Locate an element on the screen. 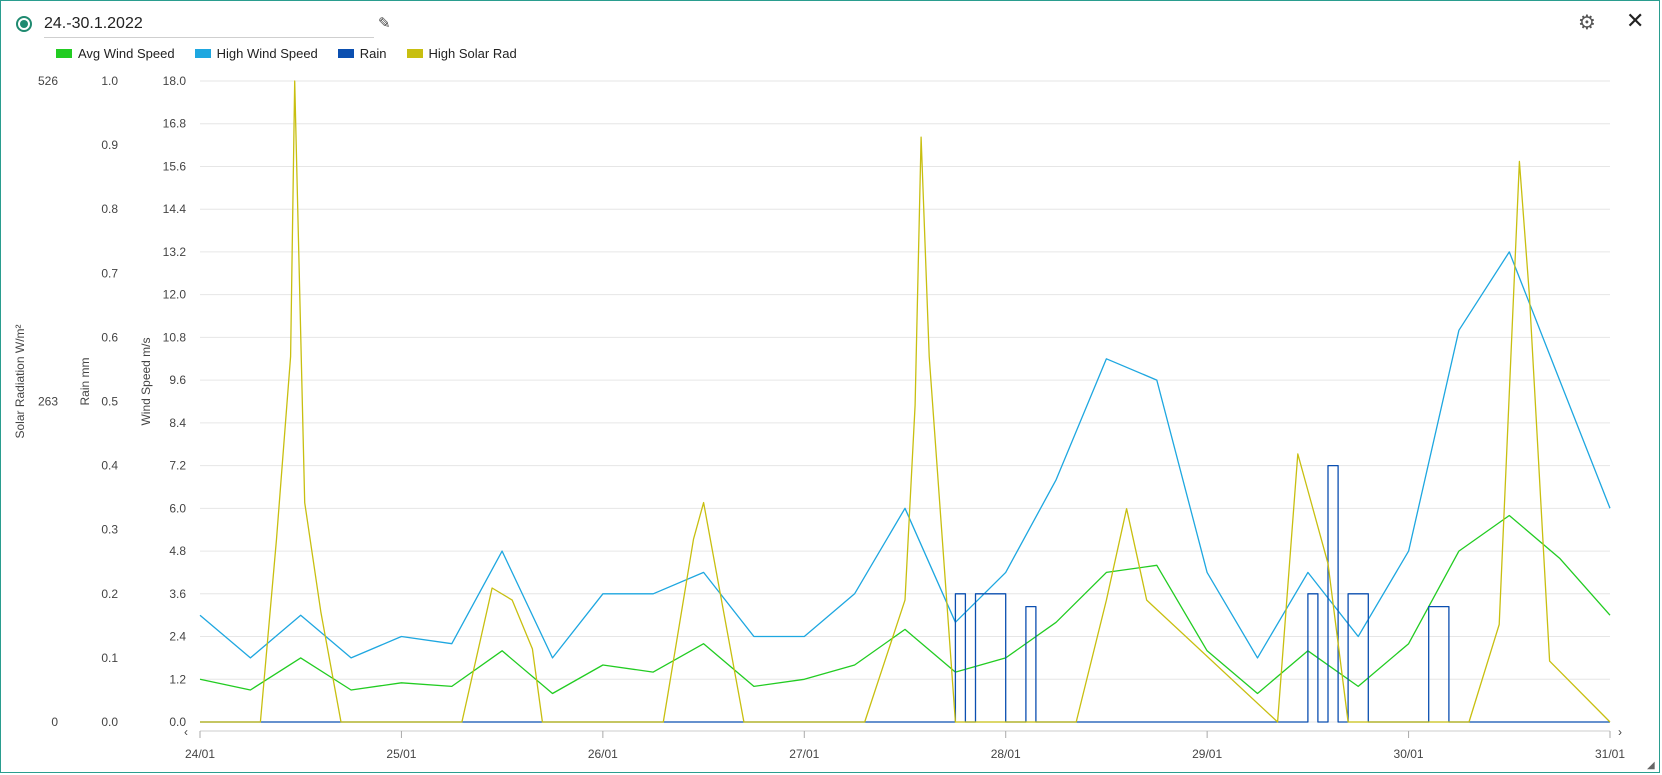  x-tick-label: 28/01 is located at coordinates (1006, 754).